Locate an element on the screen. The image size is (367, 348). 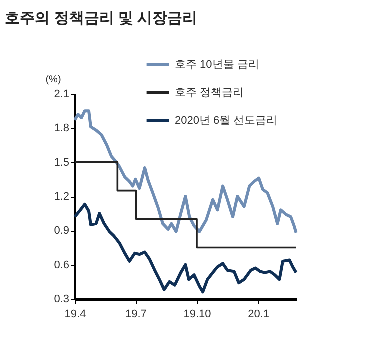
x-tick-label: 19.4 is located at coordinates (75, 314).